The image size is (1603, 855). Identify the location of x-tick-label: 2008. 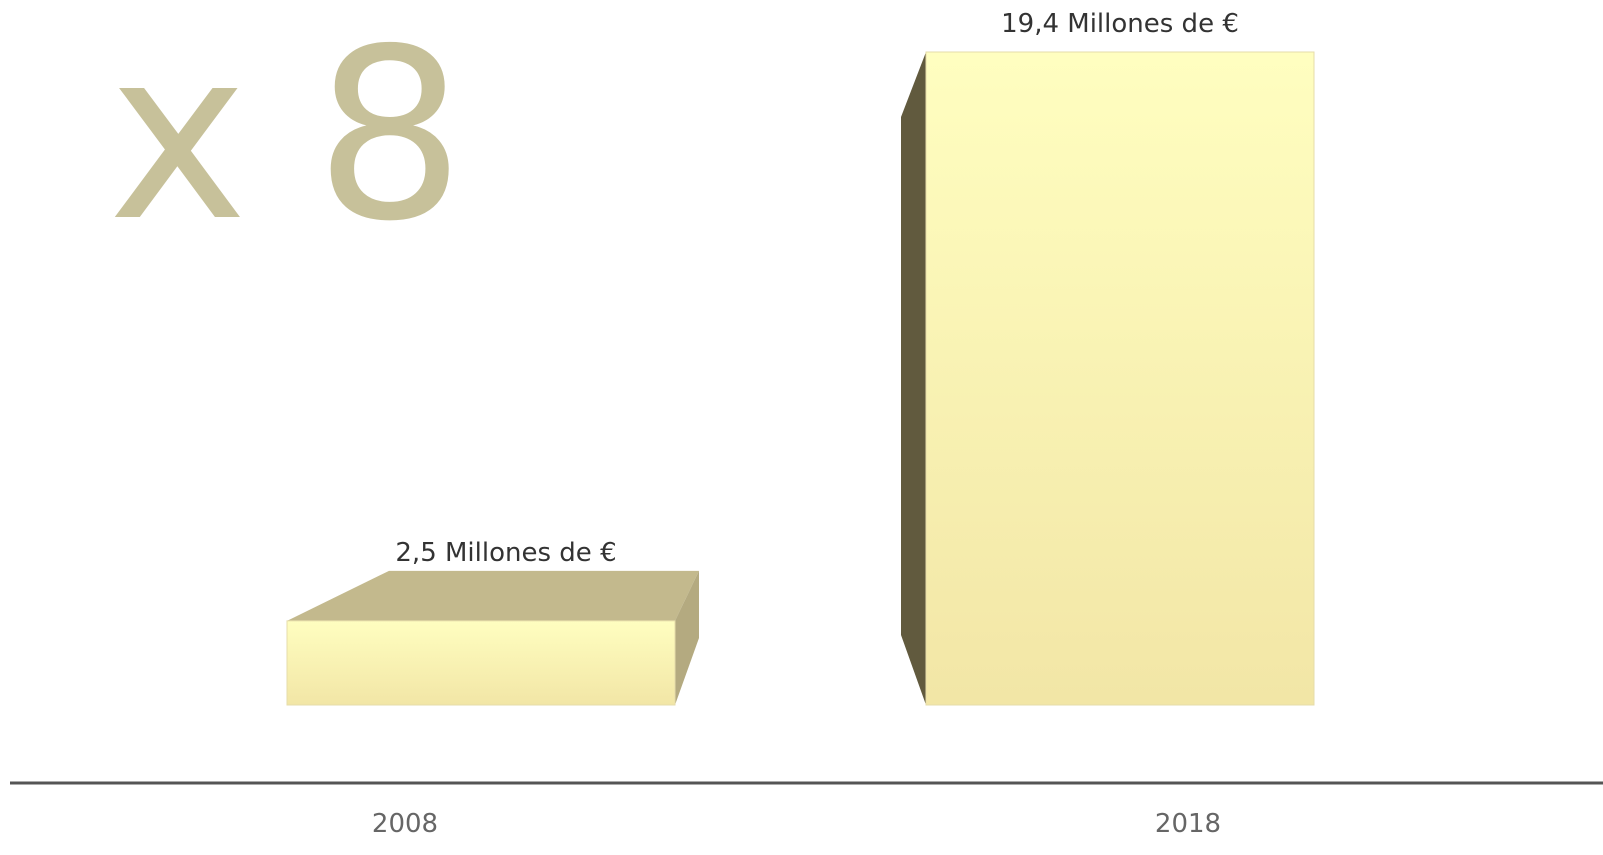
(405, 824).